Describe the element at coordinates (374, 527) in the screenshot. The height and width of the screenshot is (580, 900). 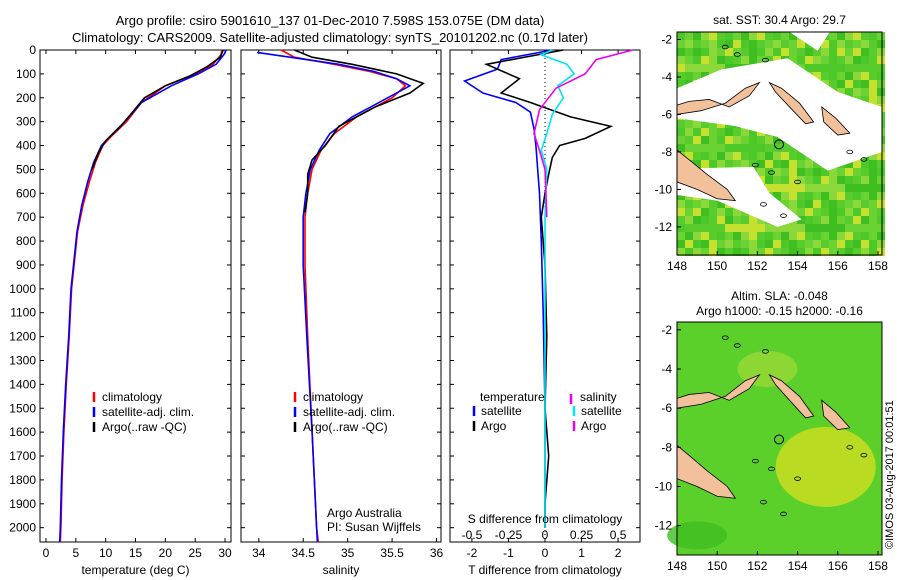
I see `annotation-pi: PI: Susan Wijffels` at that location.